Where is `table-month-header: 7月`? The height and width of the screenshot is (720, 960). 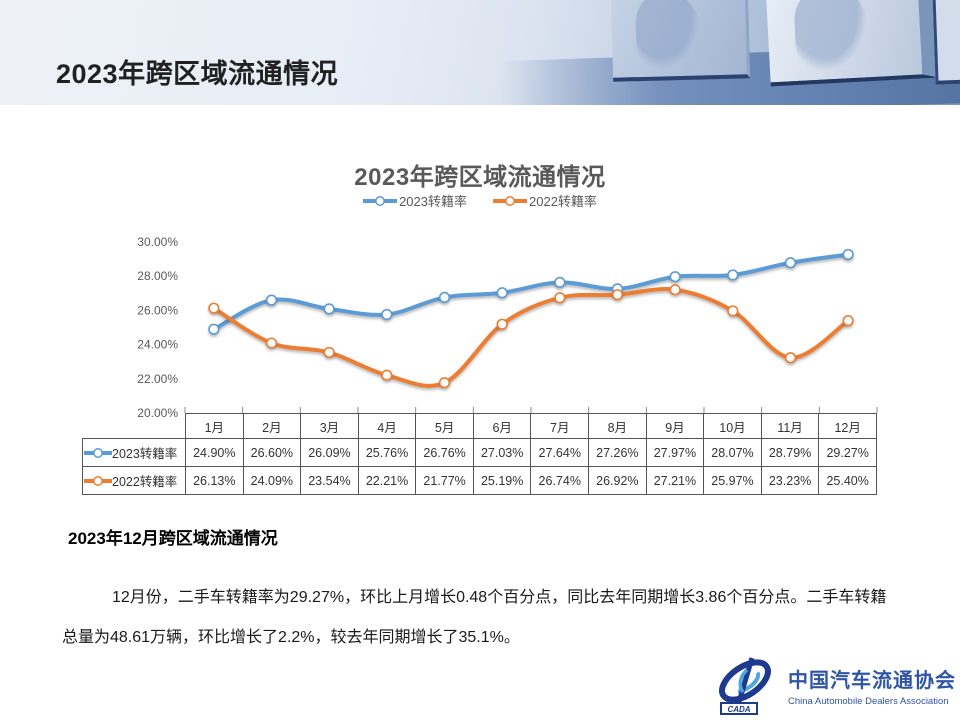 table-month-header: 7月 is located at coordinates (560, 426).